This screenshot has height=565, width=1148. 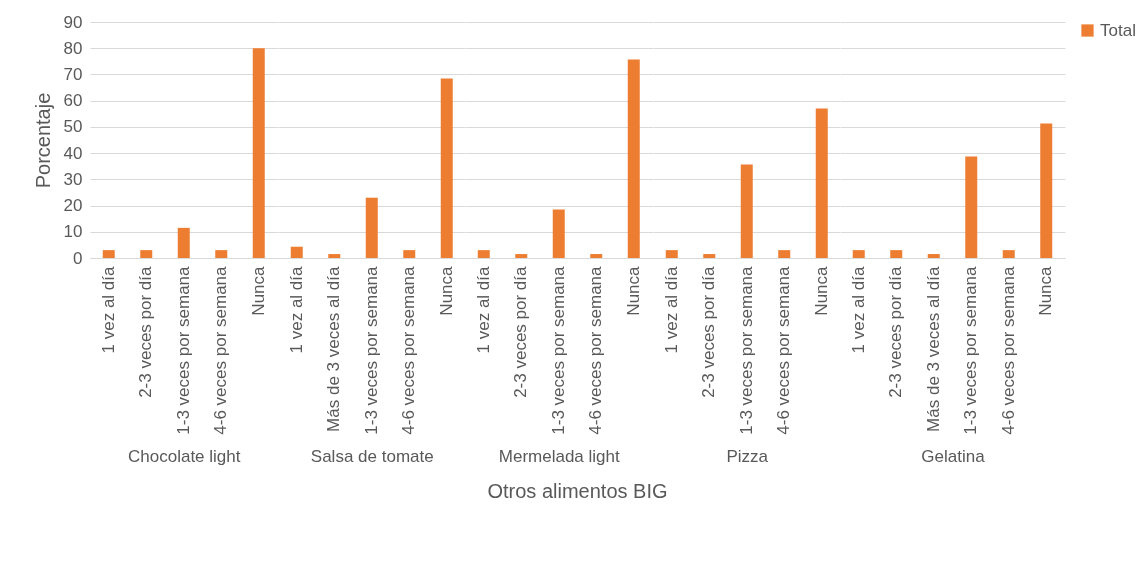 I want to click on legend-label: Total, so click(x=1118, y=30).